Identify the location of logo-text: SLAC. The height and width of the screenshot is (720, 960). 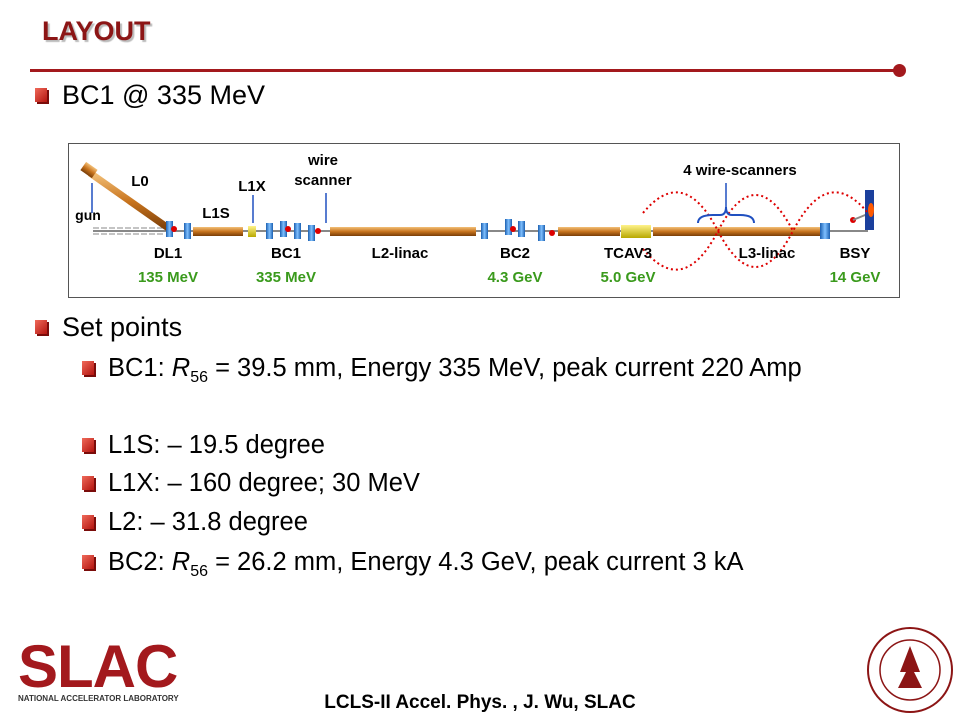
(98, 666).